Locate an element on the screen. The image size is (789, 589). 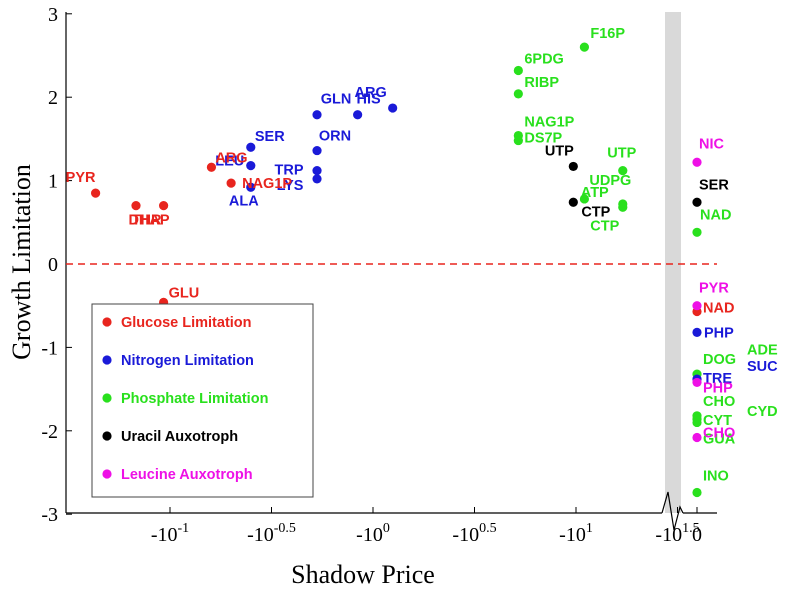
point-label: DHAP is located at coordinates (148, 221).